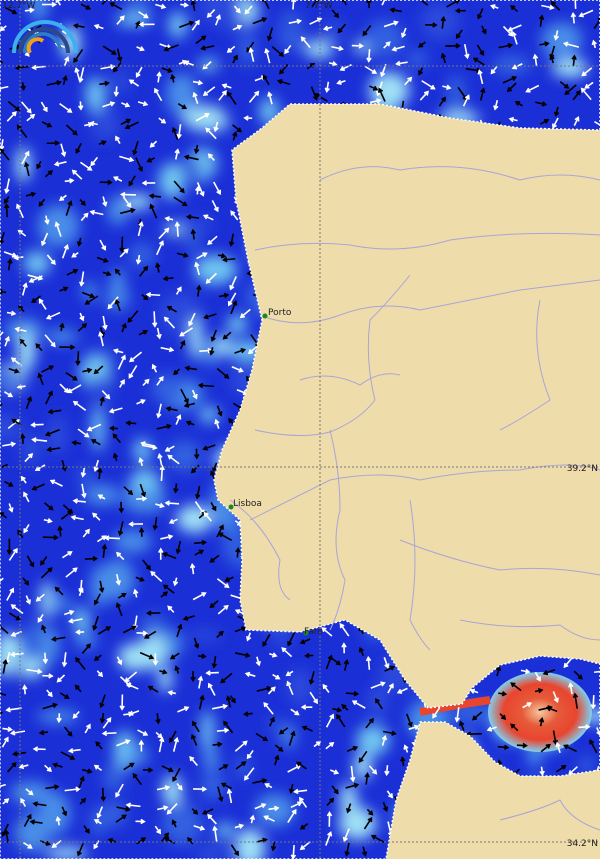  I want to click on lon-label-west: 12.7°W, so click(19, 6).